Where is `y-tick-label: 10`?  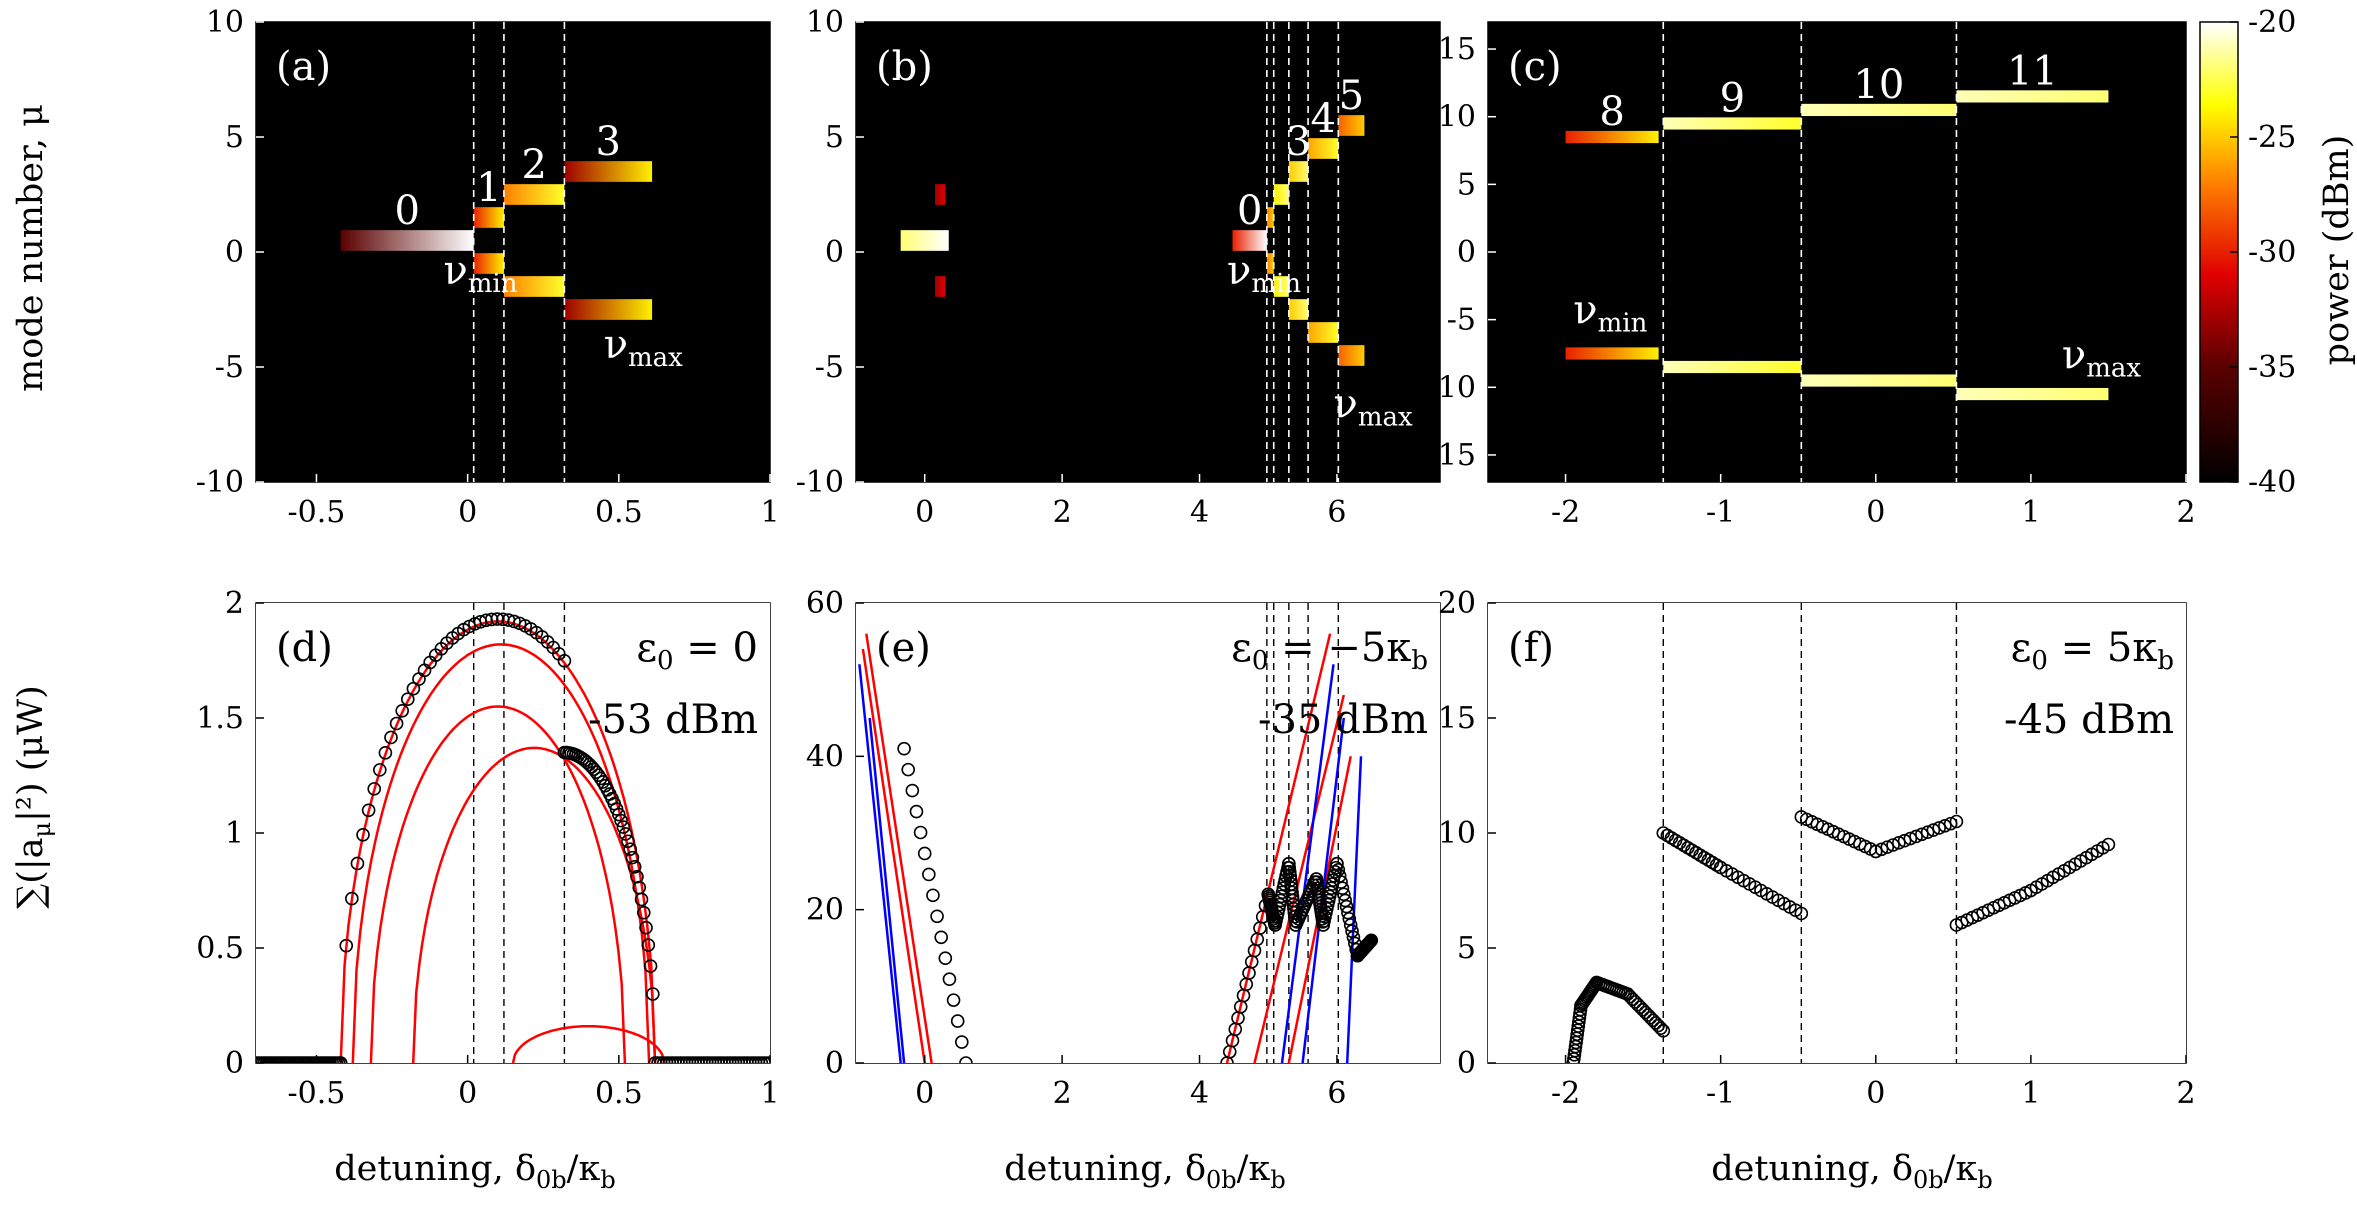 y-tick-label: 10 is located at coordinates (1457, 117).